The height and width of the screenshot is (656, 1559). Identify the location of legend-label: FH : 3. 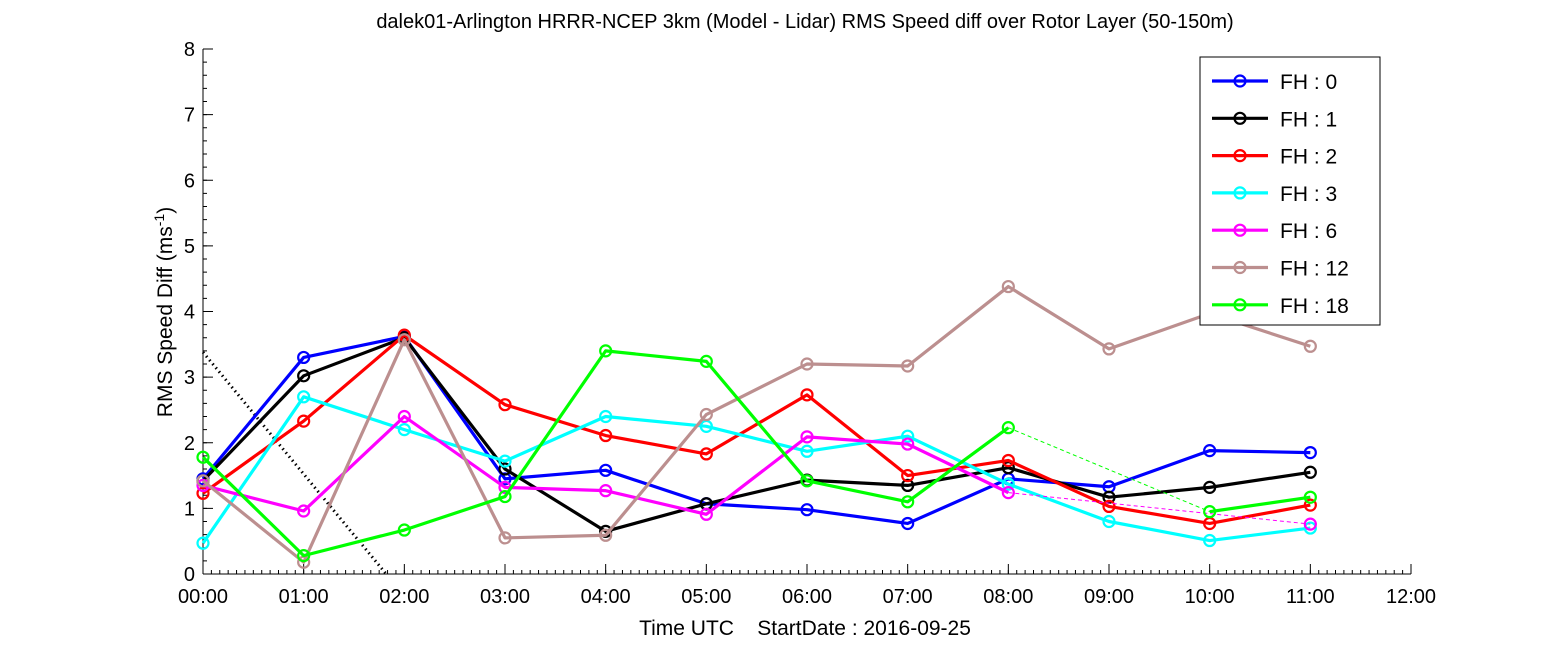
(1308, 194).